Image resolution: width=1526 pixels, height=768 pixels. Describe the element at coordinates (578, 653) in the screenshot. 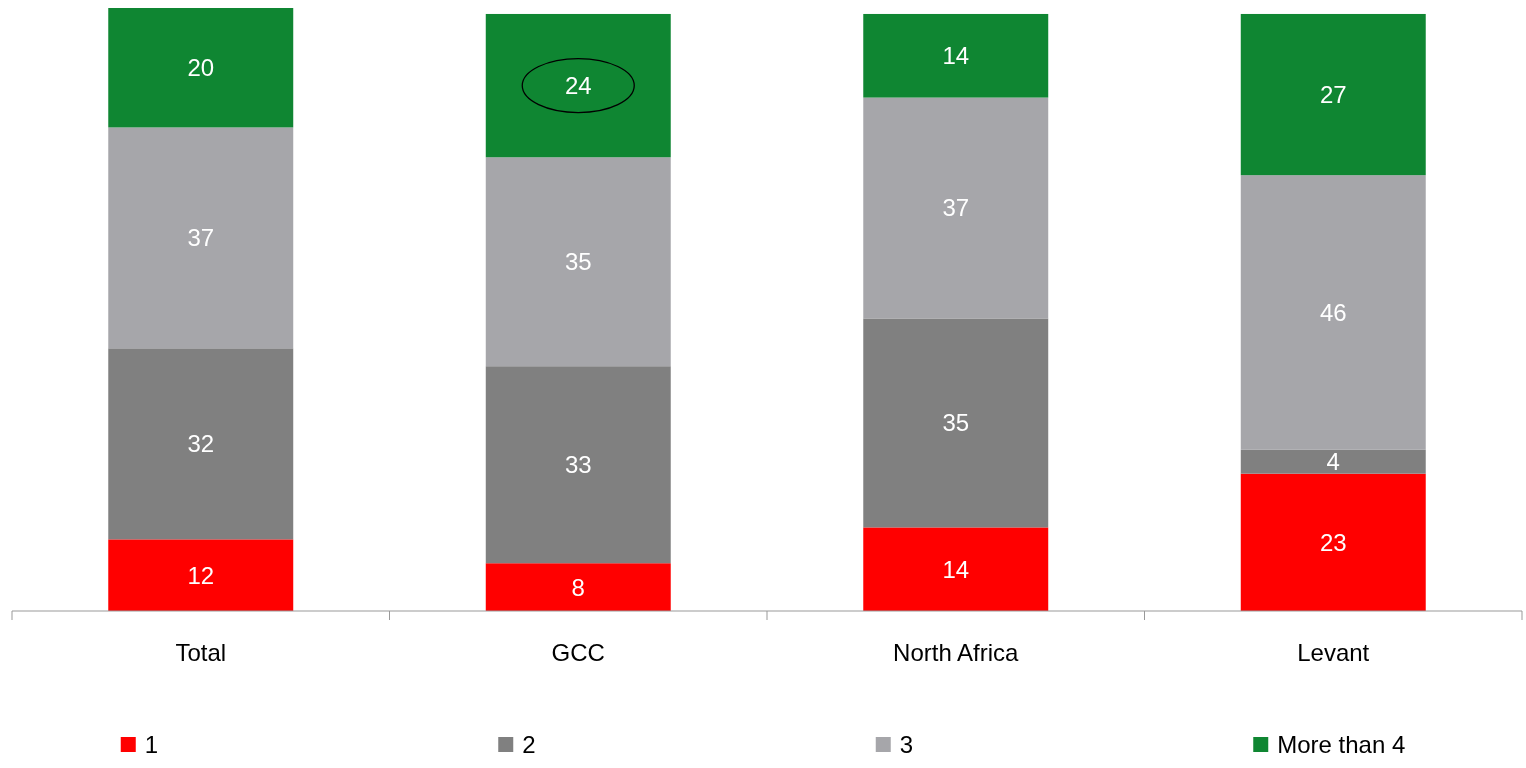

I see `x-tick-label: GCC` at that location.